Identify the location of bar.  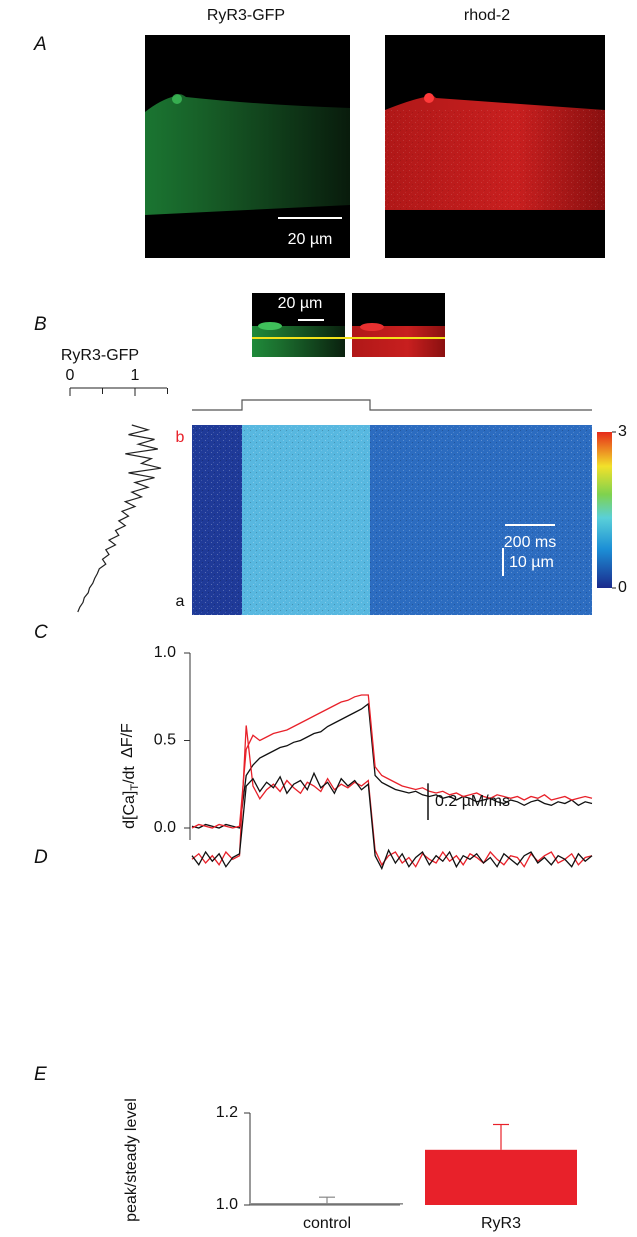
(501, 1177).